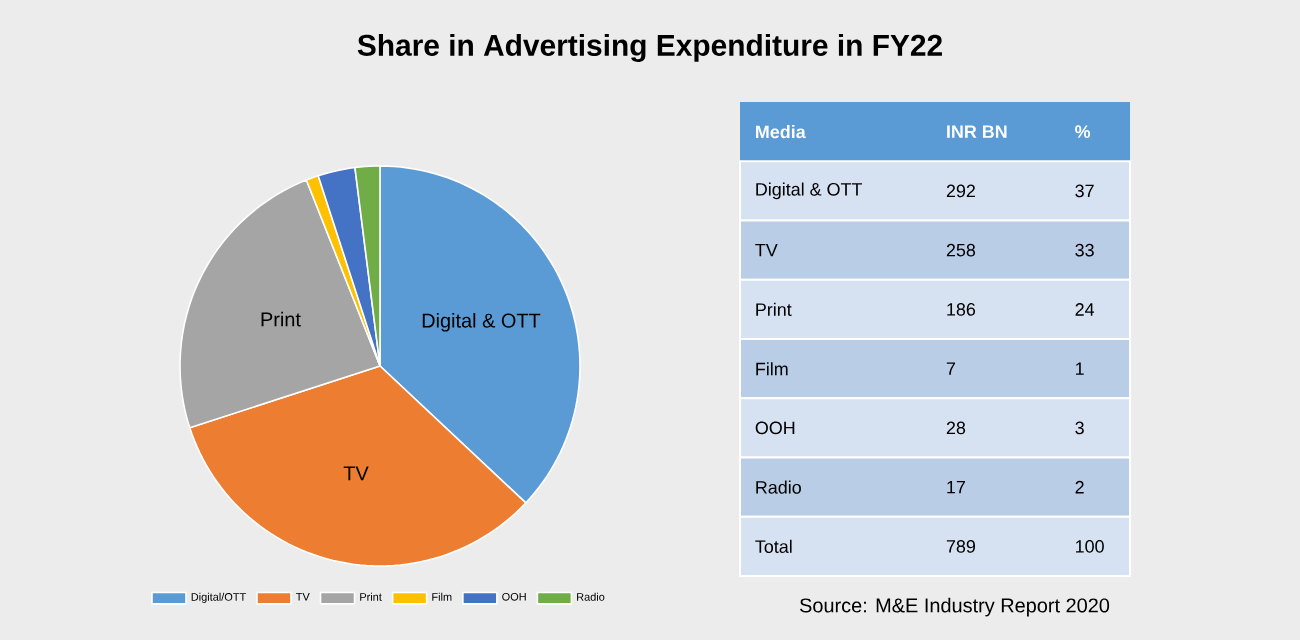 The width and height of the screenshot is (1300, 640). I want to click on data-label: 3, so click(1079, 428).